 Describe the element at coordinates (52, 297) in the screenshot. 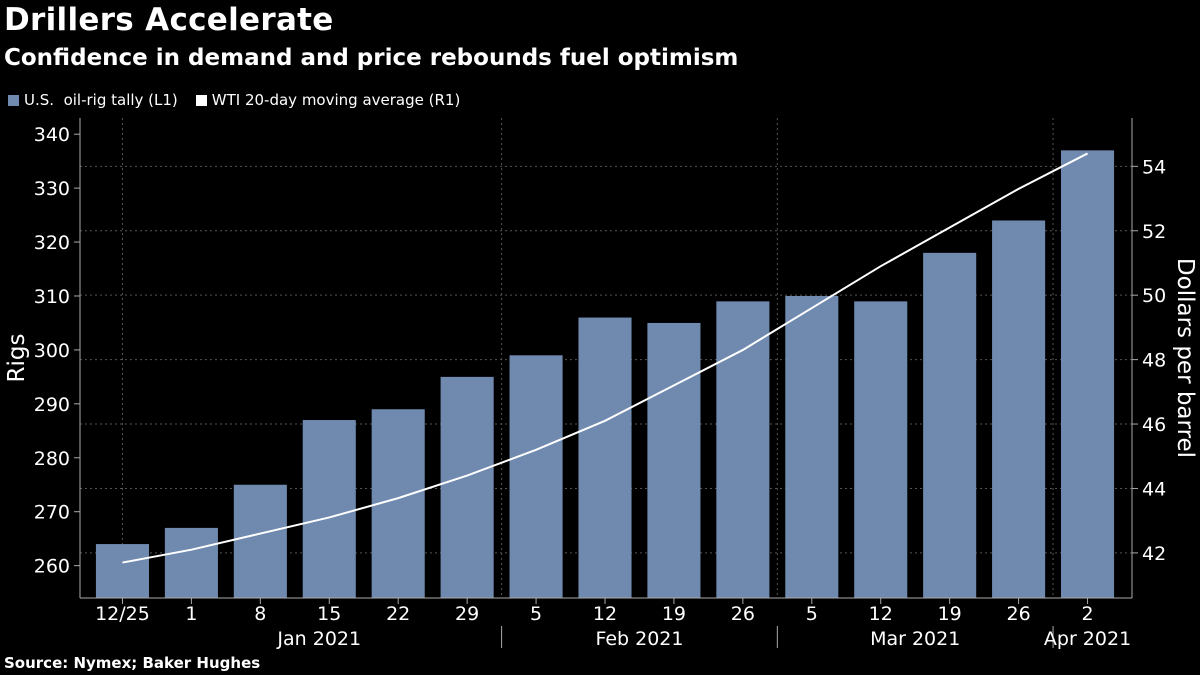

I see `y-tick-label-left: 310` at that location.